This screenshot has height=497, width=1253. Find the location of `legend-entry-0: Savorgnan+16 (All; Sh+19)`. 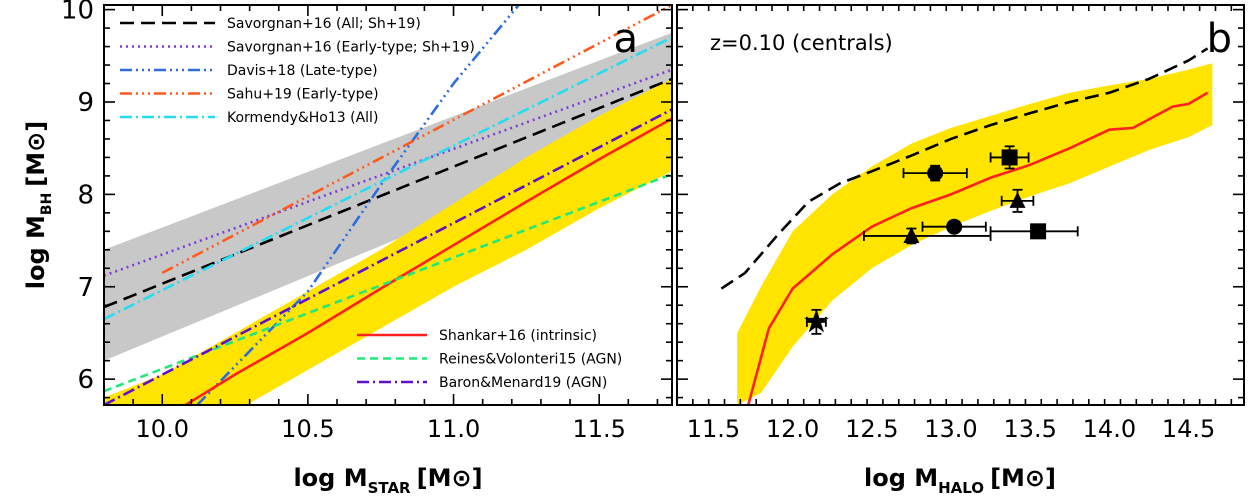

legend-entry-0: Savorgnan+16 (All; Sh+19) is located at coordinates (270, 24).